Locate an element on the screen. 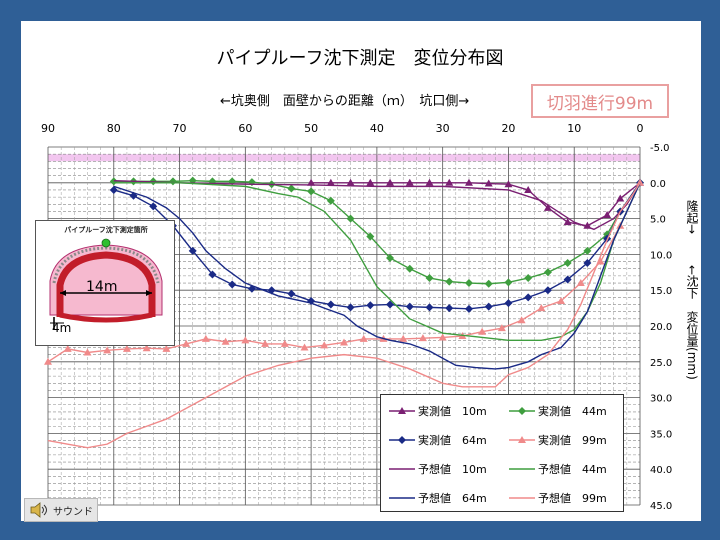 This screenshot has width=720, height=540. y-tick-label: 45.0 is located at coordinates (661, 506).